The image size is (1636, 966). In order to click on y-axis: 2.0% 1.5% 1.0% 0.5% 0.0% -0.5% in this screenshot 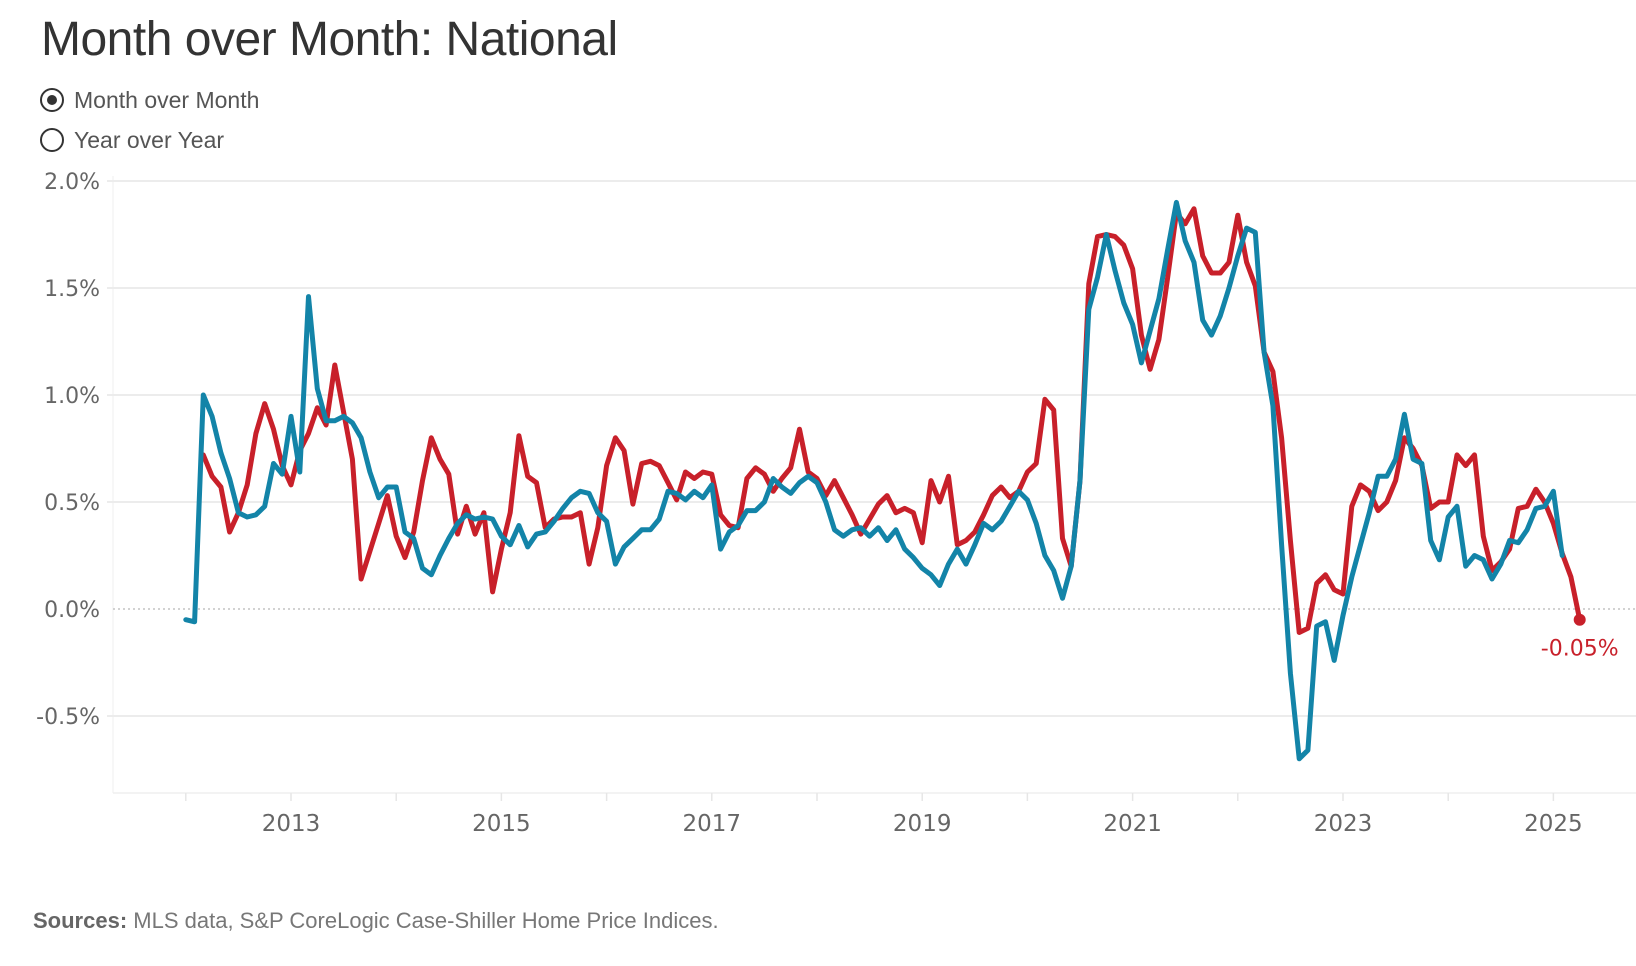, I will do `click(68, 450)`.